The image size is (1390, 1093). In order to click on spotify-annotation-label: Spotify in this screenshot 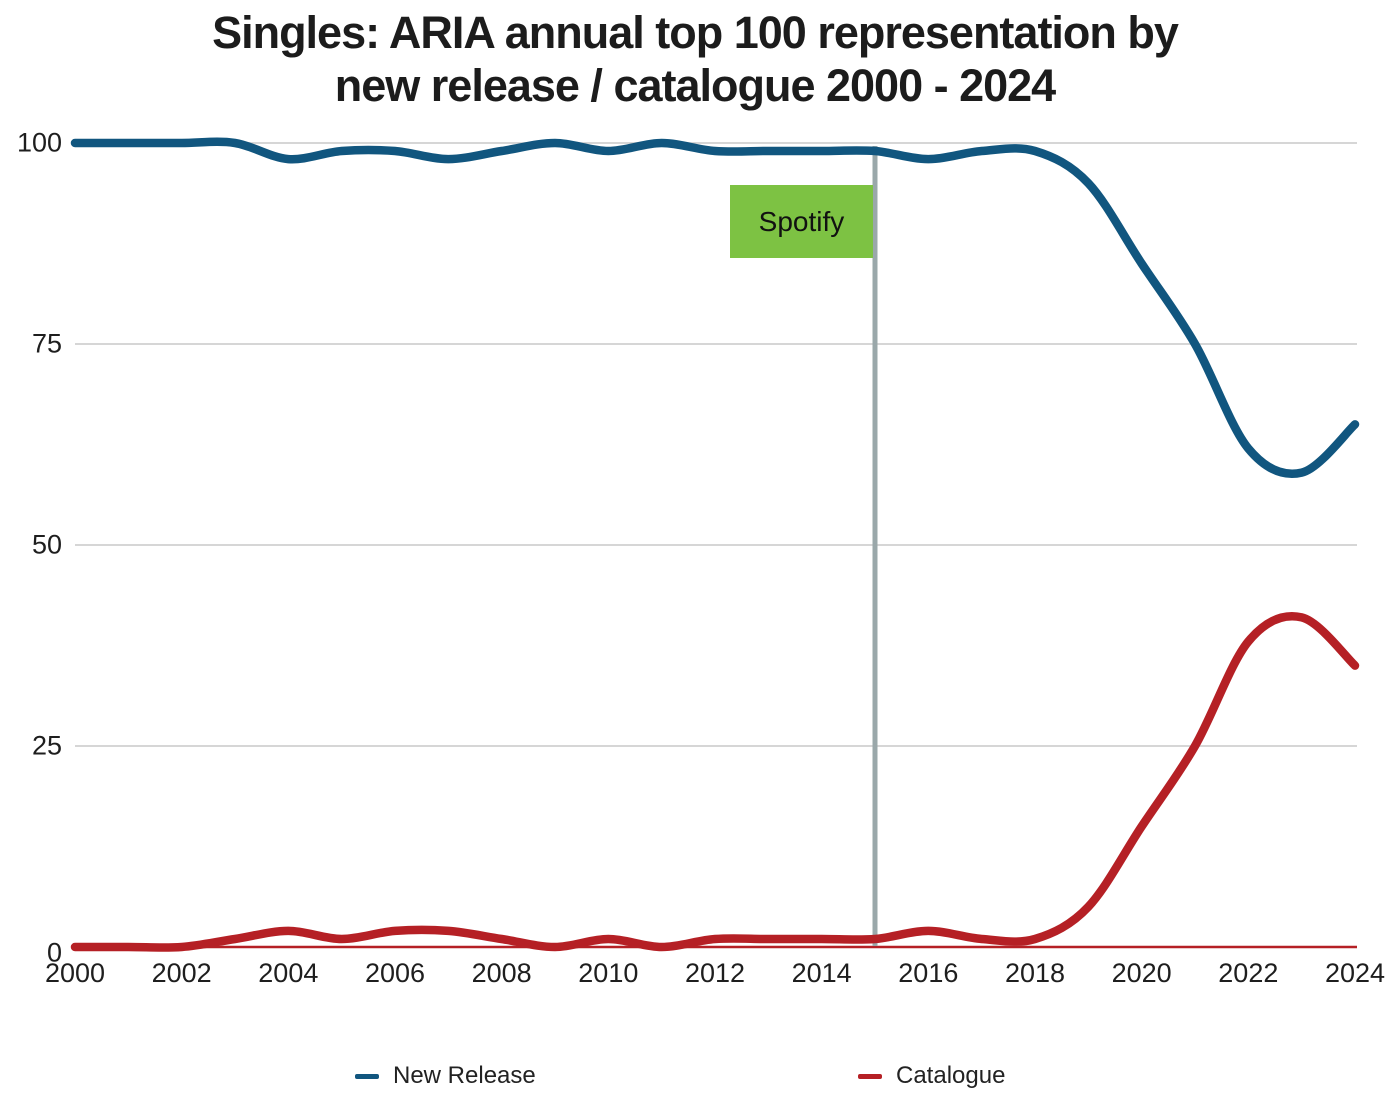, I will do `click(801, 221)`.